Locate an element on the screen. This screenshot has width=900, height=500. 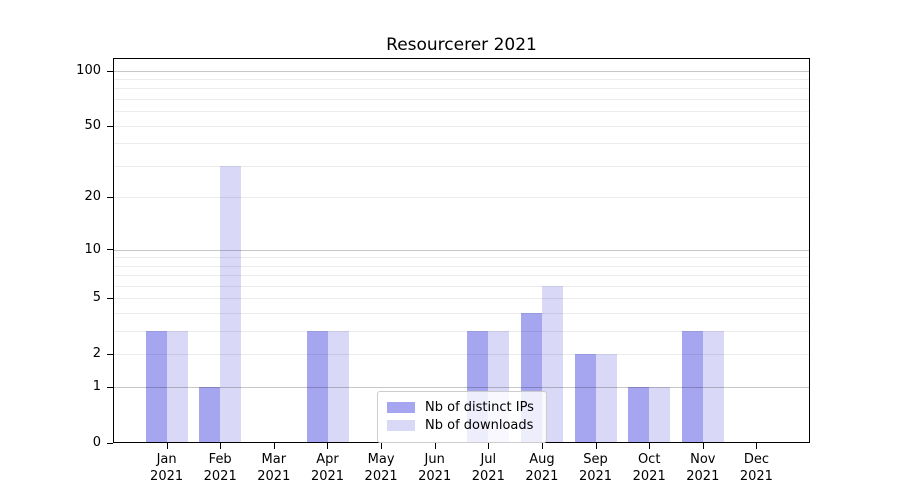
y-tick-label: 0 is located at coordinates (96, 442).